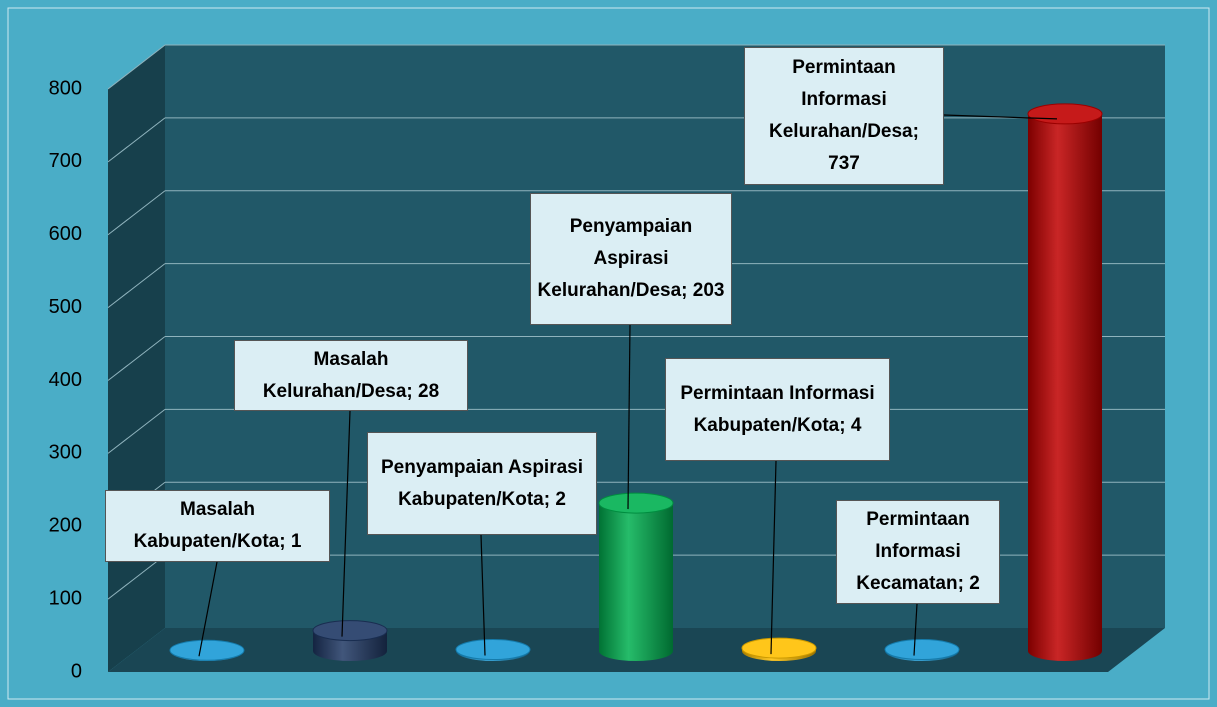 The width and height of the screenshot is (1217, 707). I want to click on y-tick-label: 400, so click(65, 380).